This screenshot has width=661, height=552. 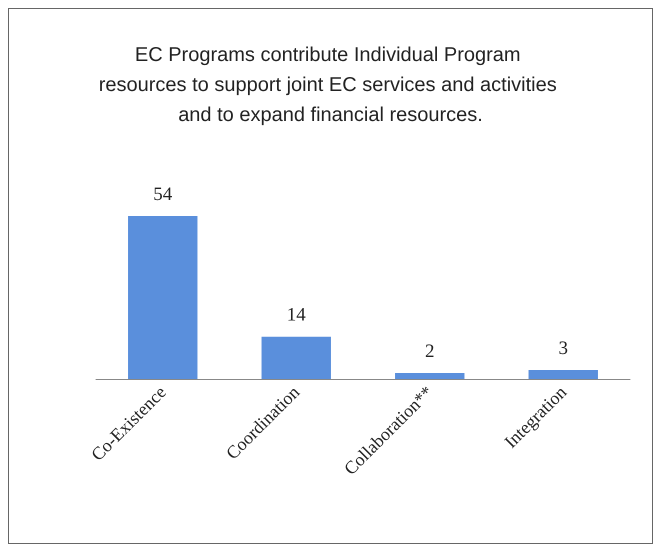 What do you see at coordinates (296, 315) in the screenshot?
I see `data-label: 14` at bounding box center [296, 315].